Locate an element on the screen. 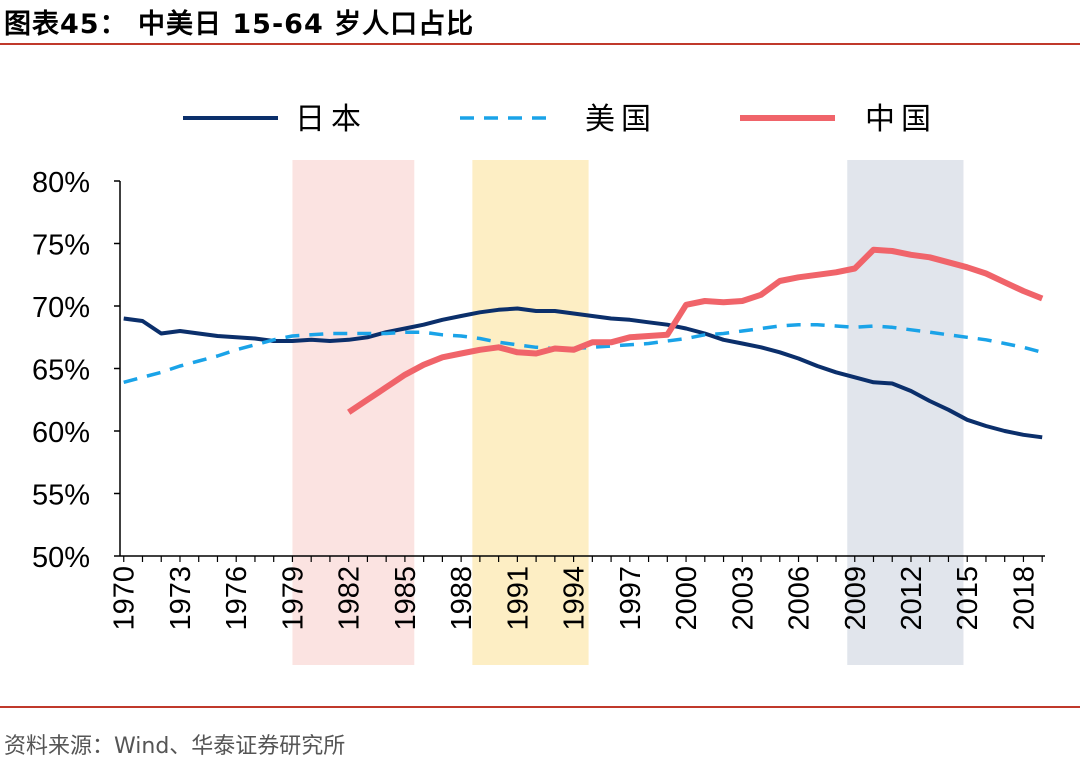  y-tick-label: 70% is located at coordinates (61, 308).